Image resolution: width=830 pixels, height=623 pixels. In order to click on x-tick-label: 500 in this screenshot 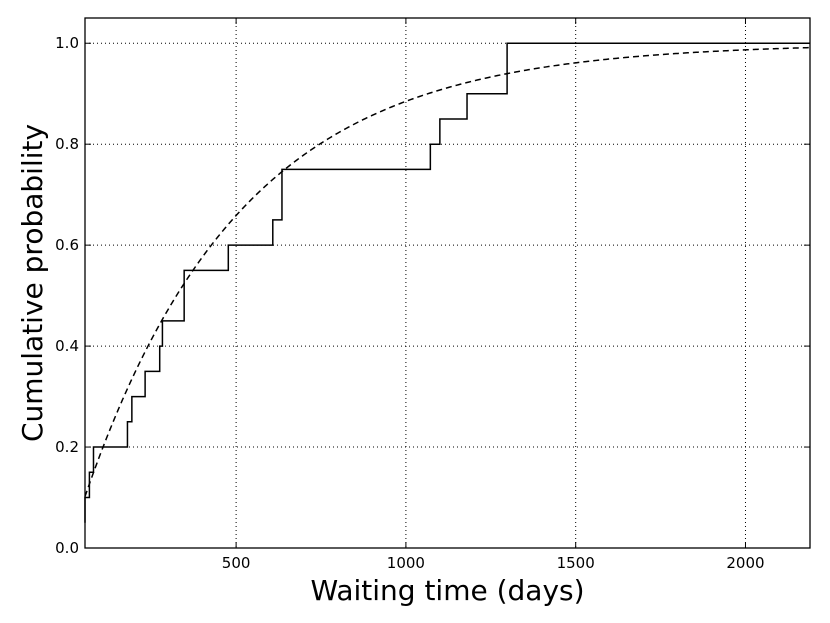, I will do `click(236, 563)`.